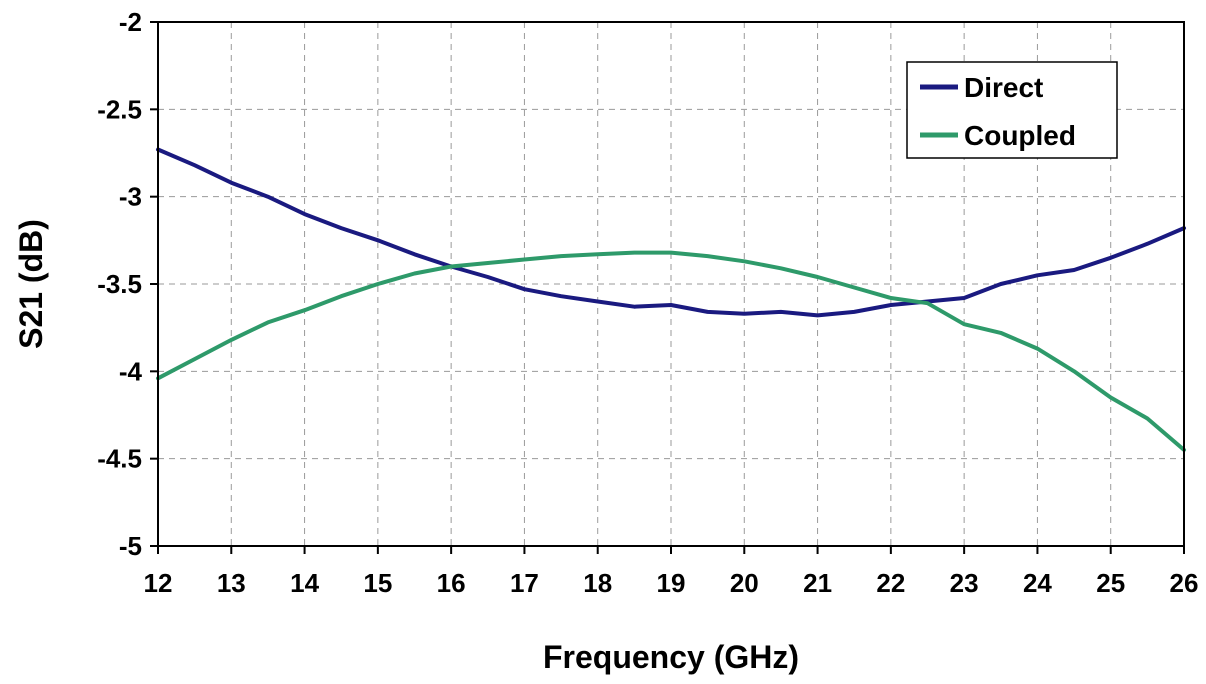 The width and height of the screenshot is (1206, 684). I want to click on x-tick-label: 22, so click(890, 583).